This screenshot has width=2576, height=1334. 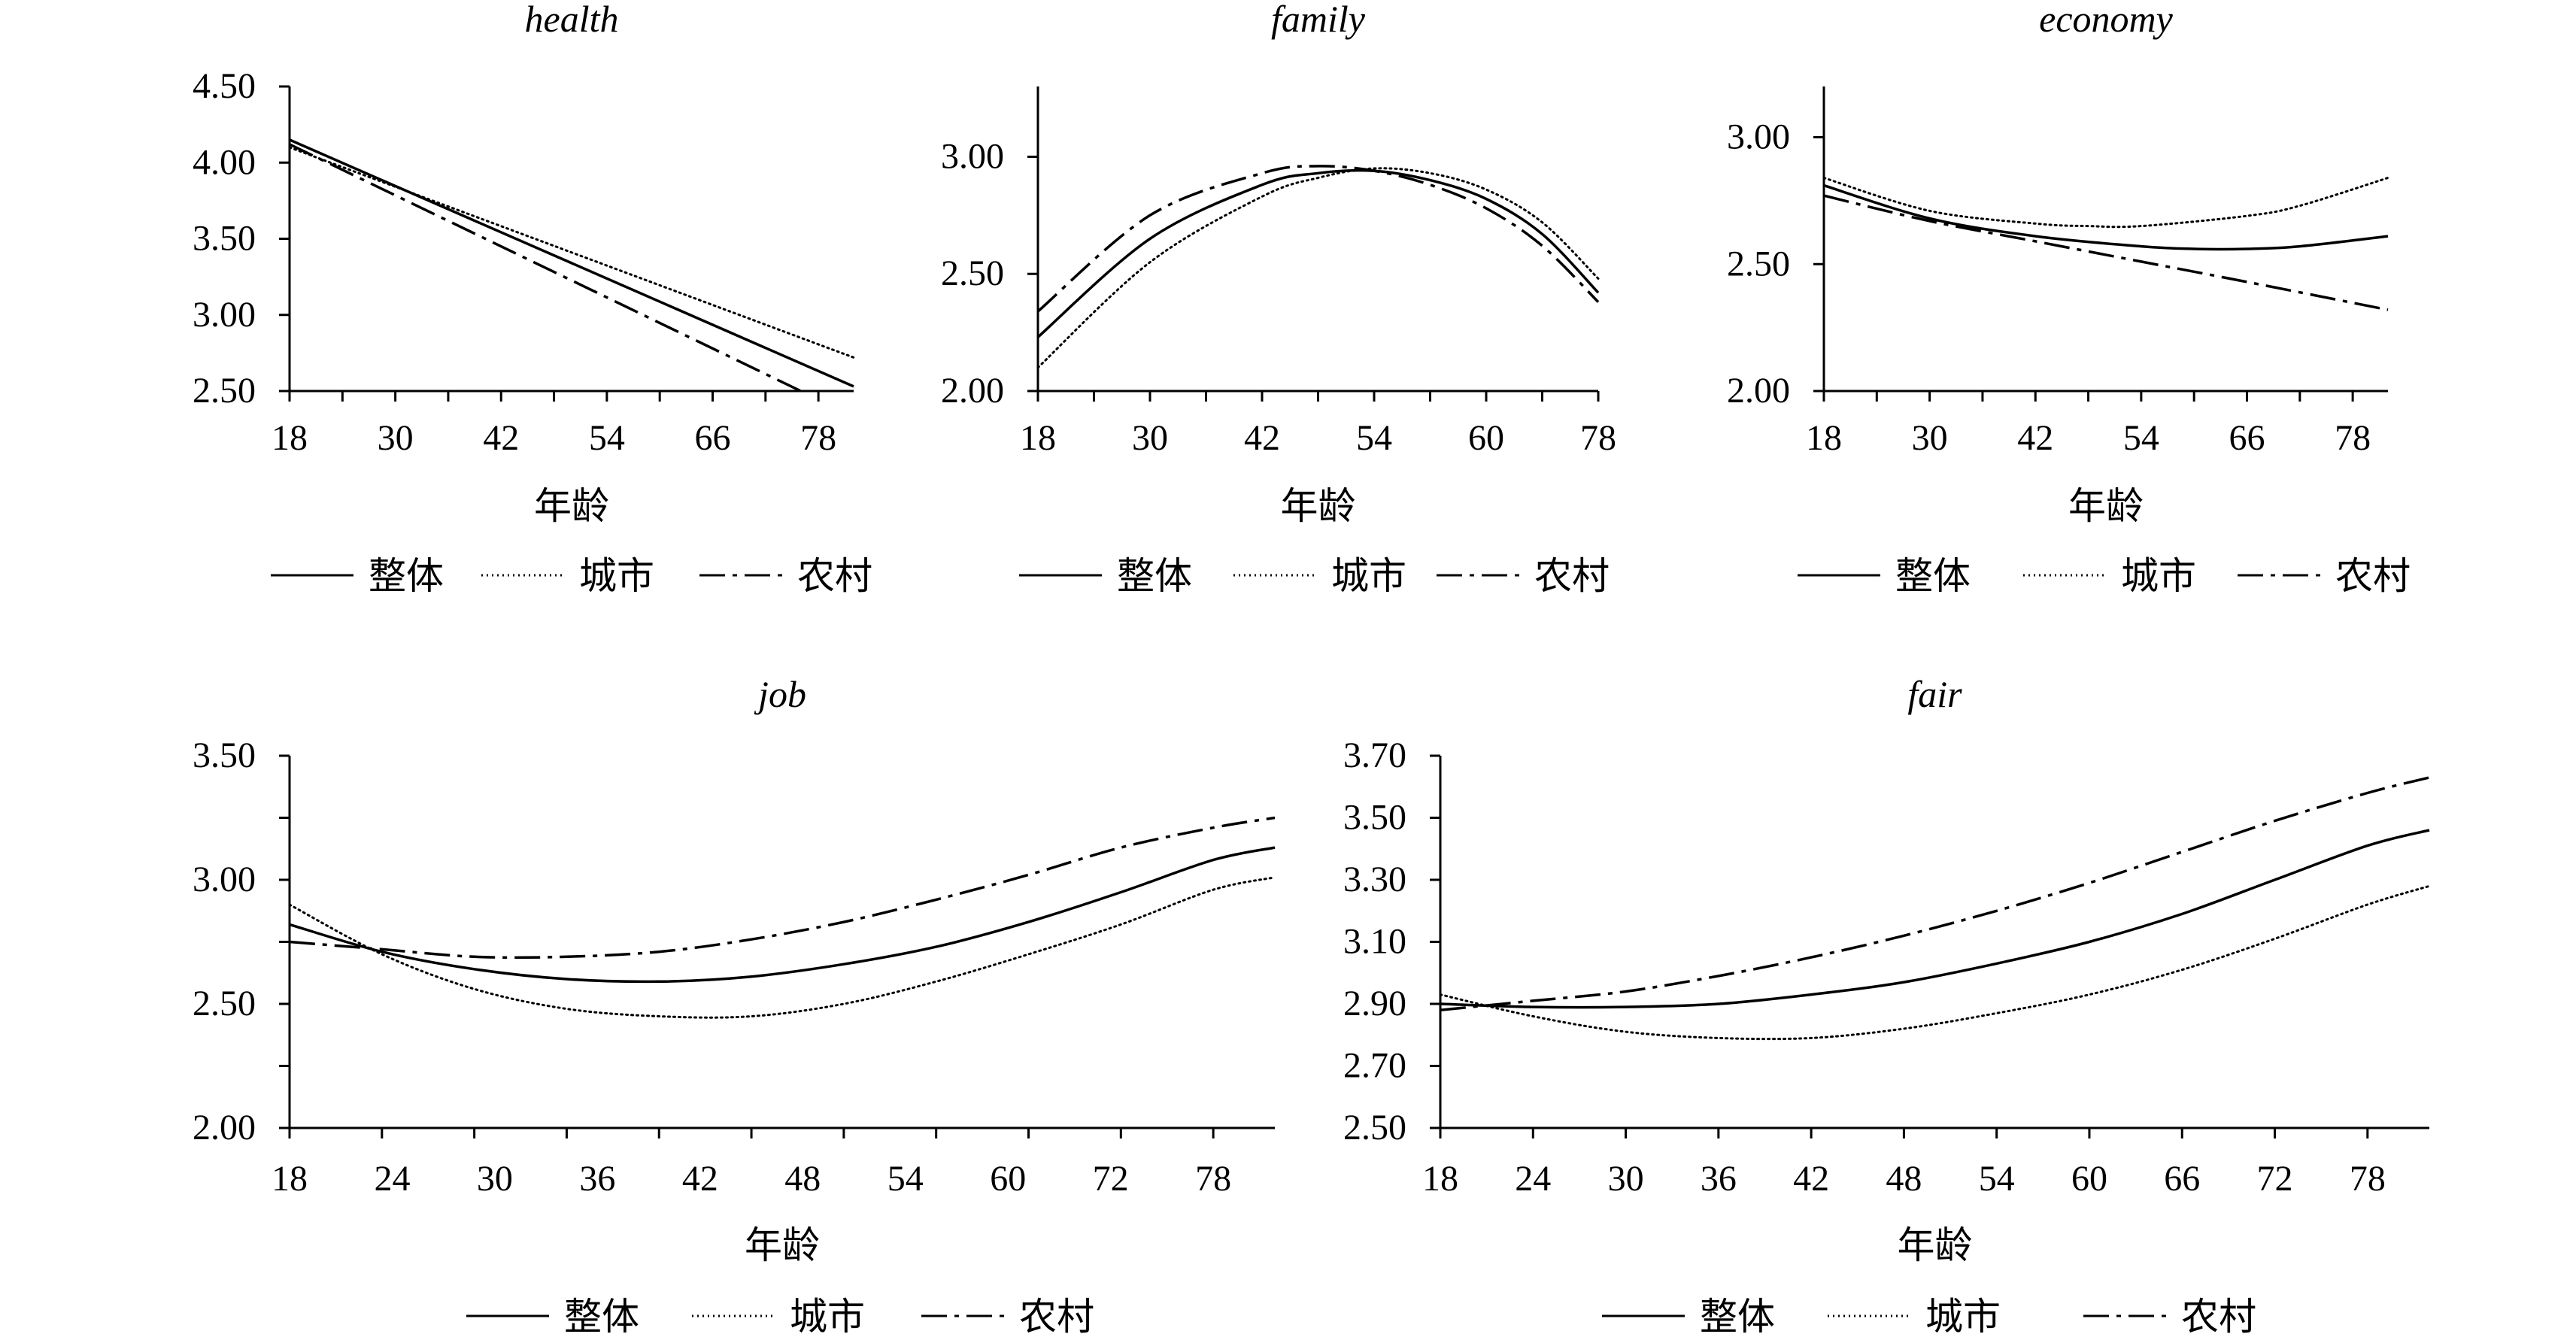 What do you see at coordinates (1719, 1179) in the screenshot?
I see `x-tick-label: 36` at bounding box center [1719, 1179].